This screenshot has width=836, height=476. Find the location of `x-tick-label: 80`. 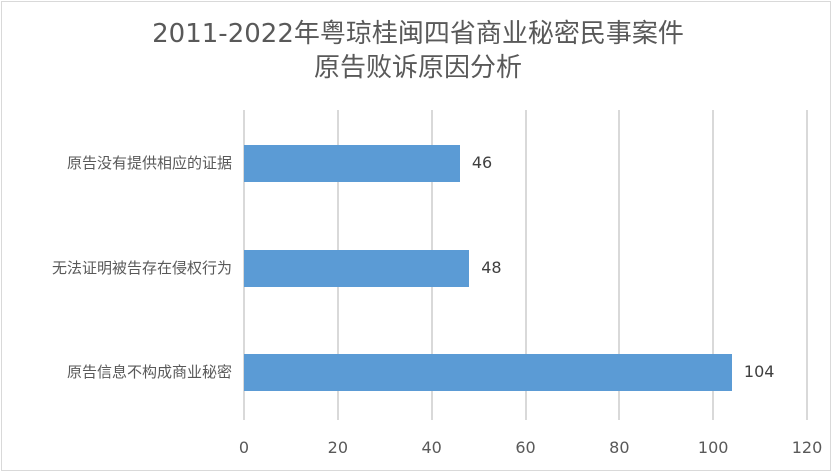

x-tick-label: 80 is located at coordinates (619, 447).